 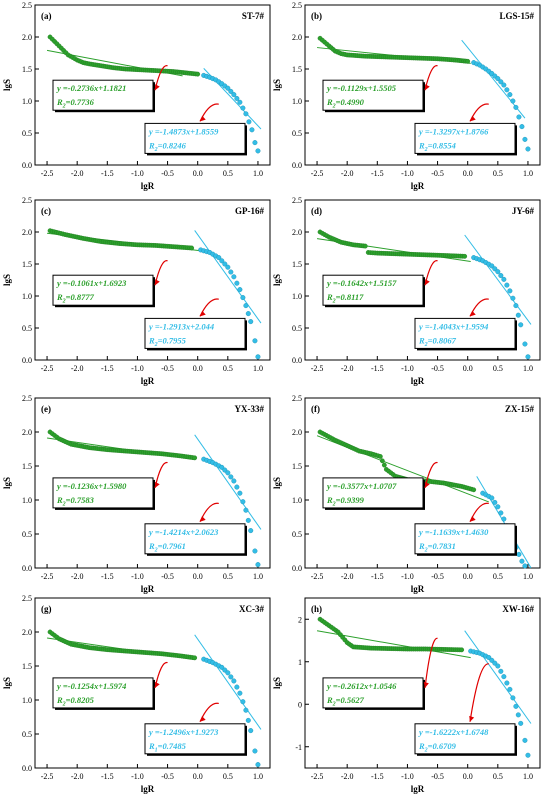 What do you see at coordinates (91, 88) in the screenshot?
I see `green_fit-equation: y =-0.2736x+1.1821` at bounding box center [91, 88].